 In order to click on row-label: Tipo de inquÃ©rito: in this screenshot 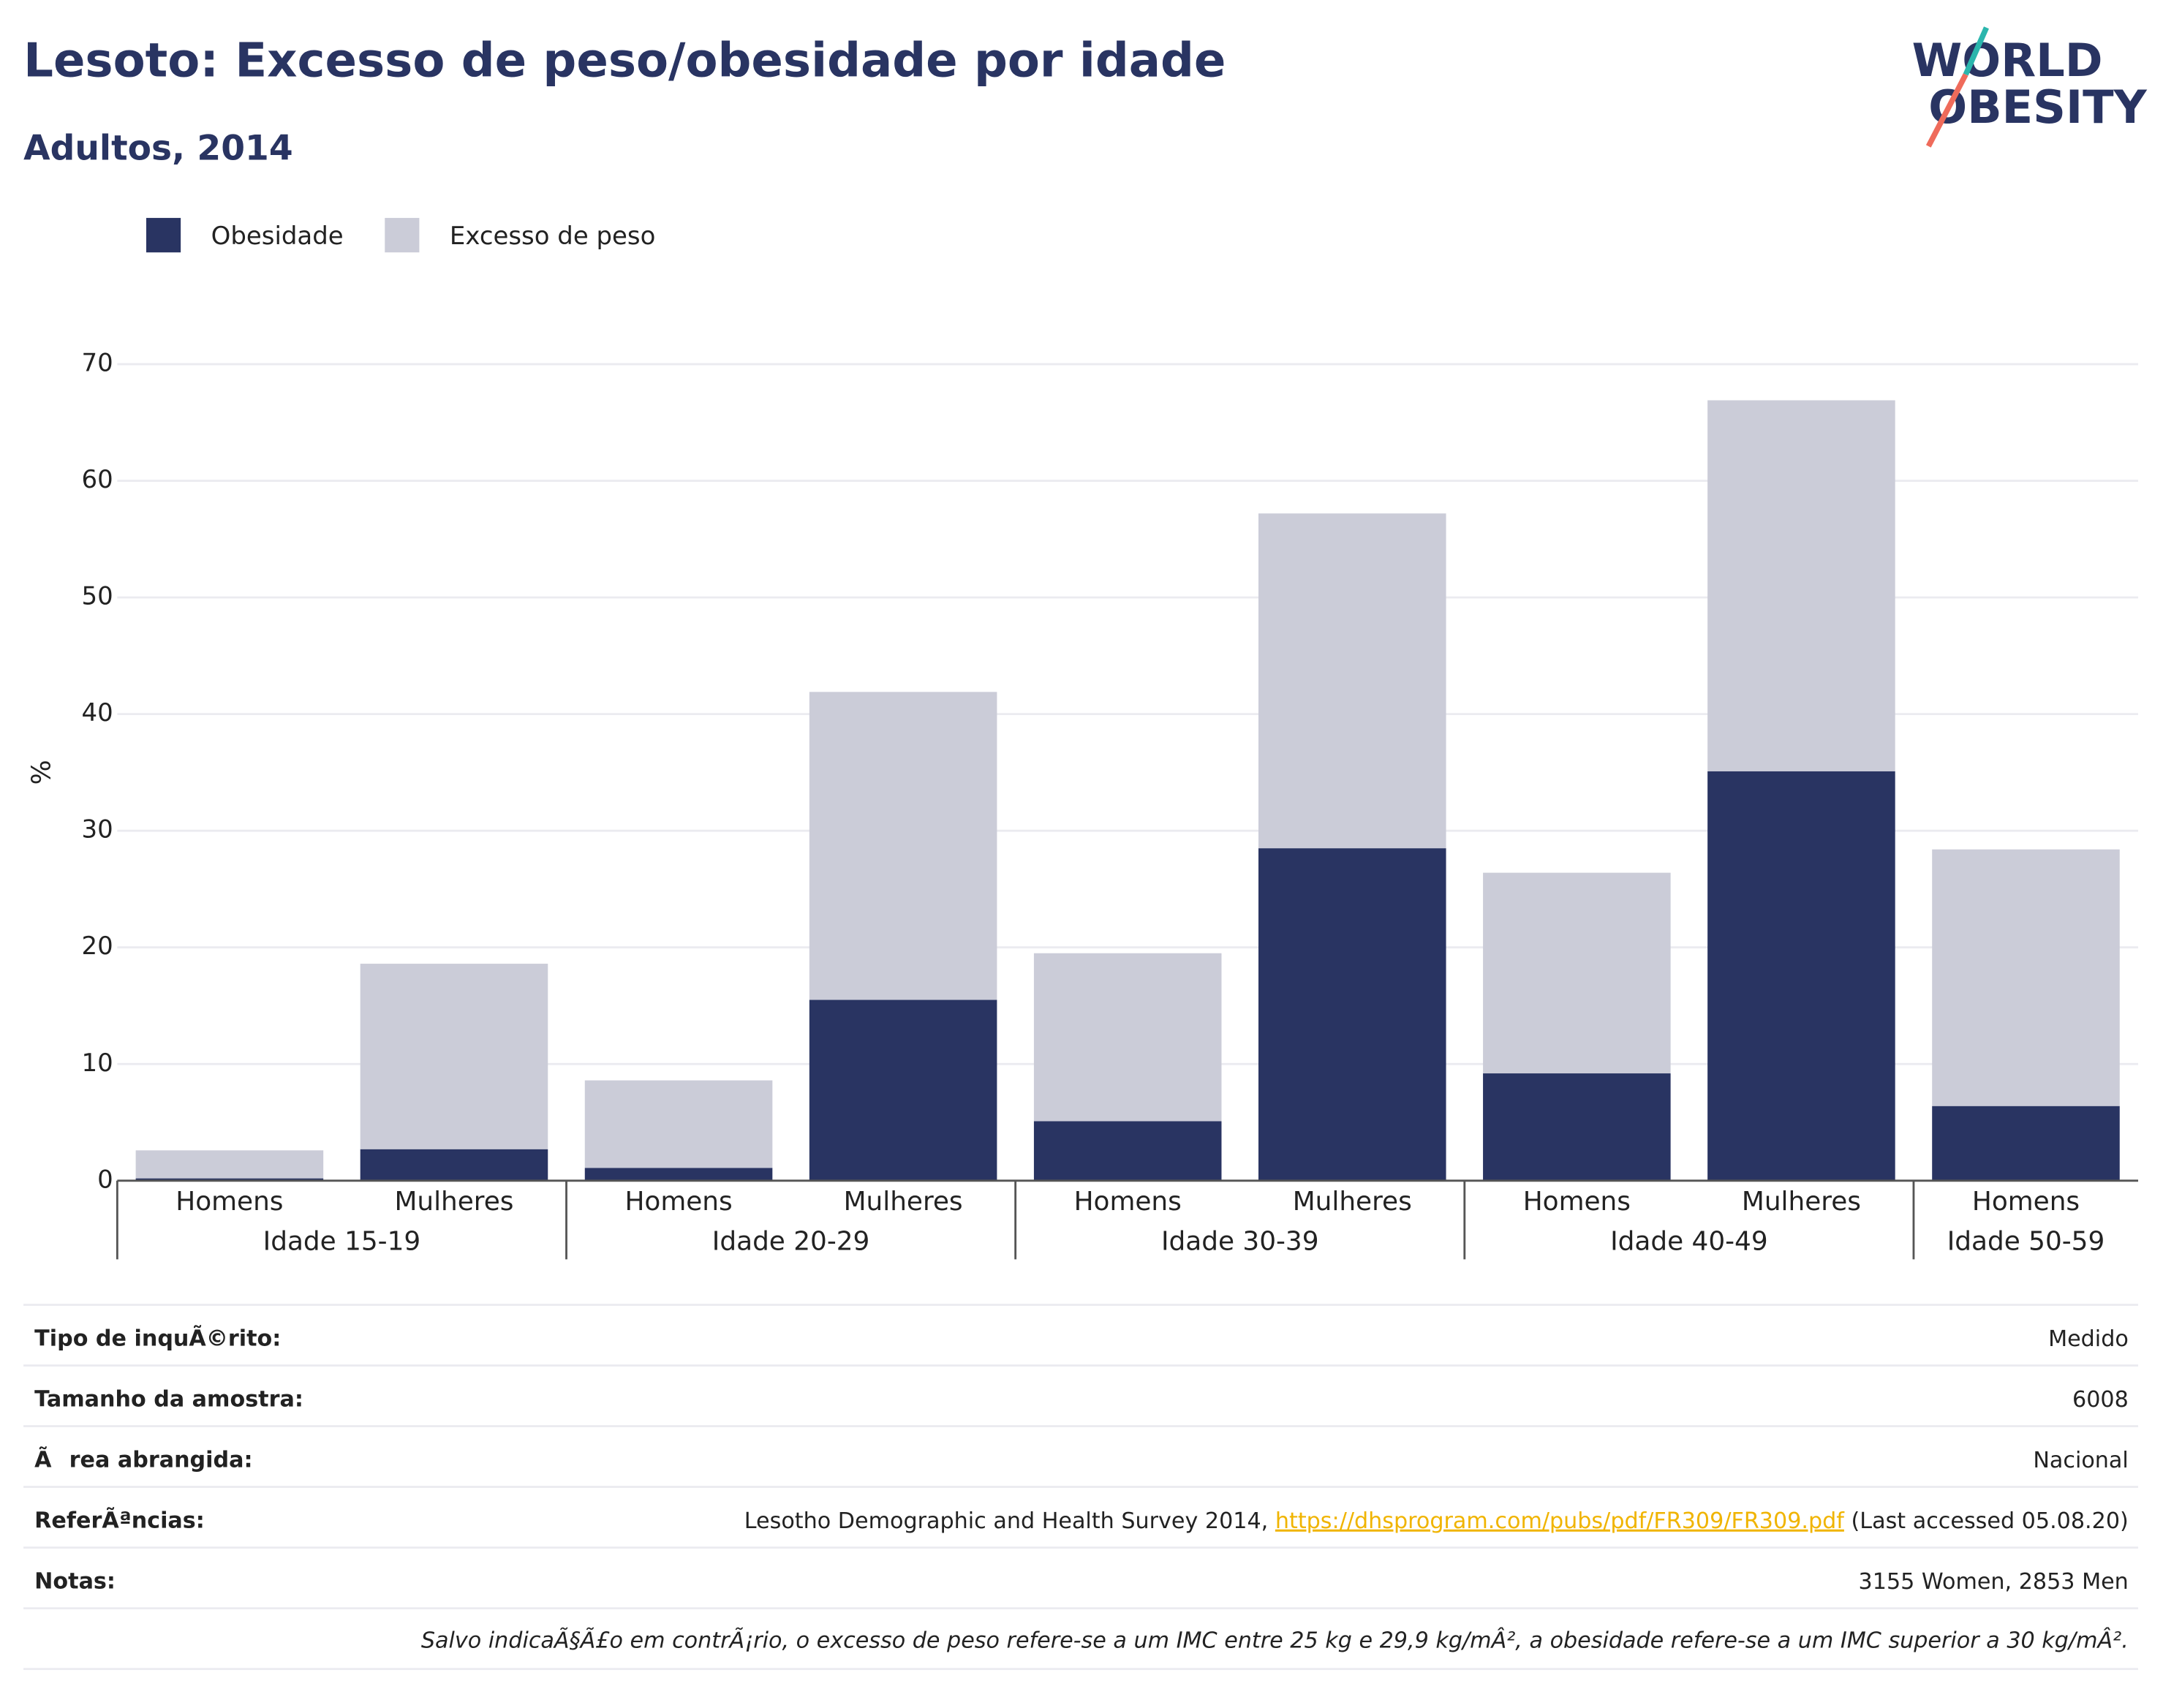, I will do `click(157, 1337)`.